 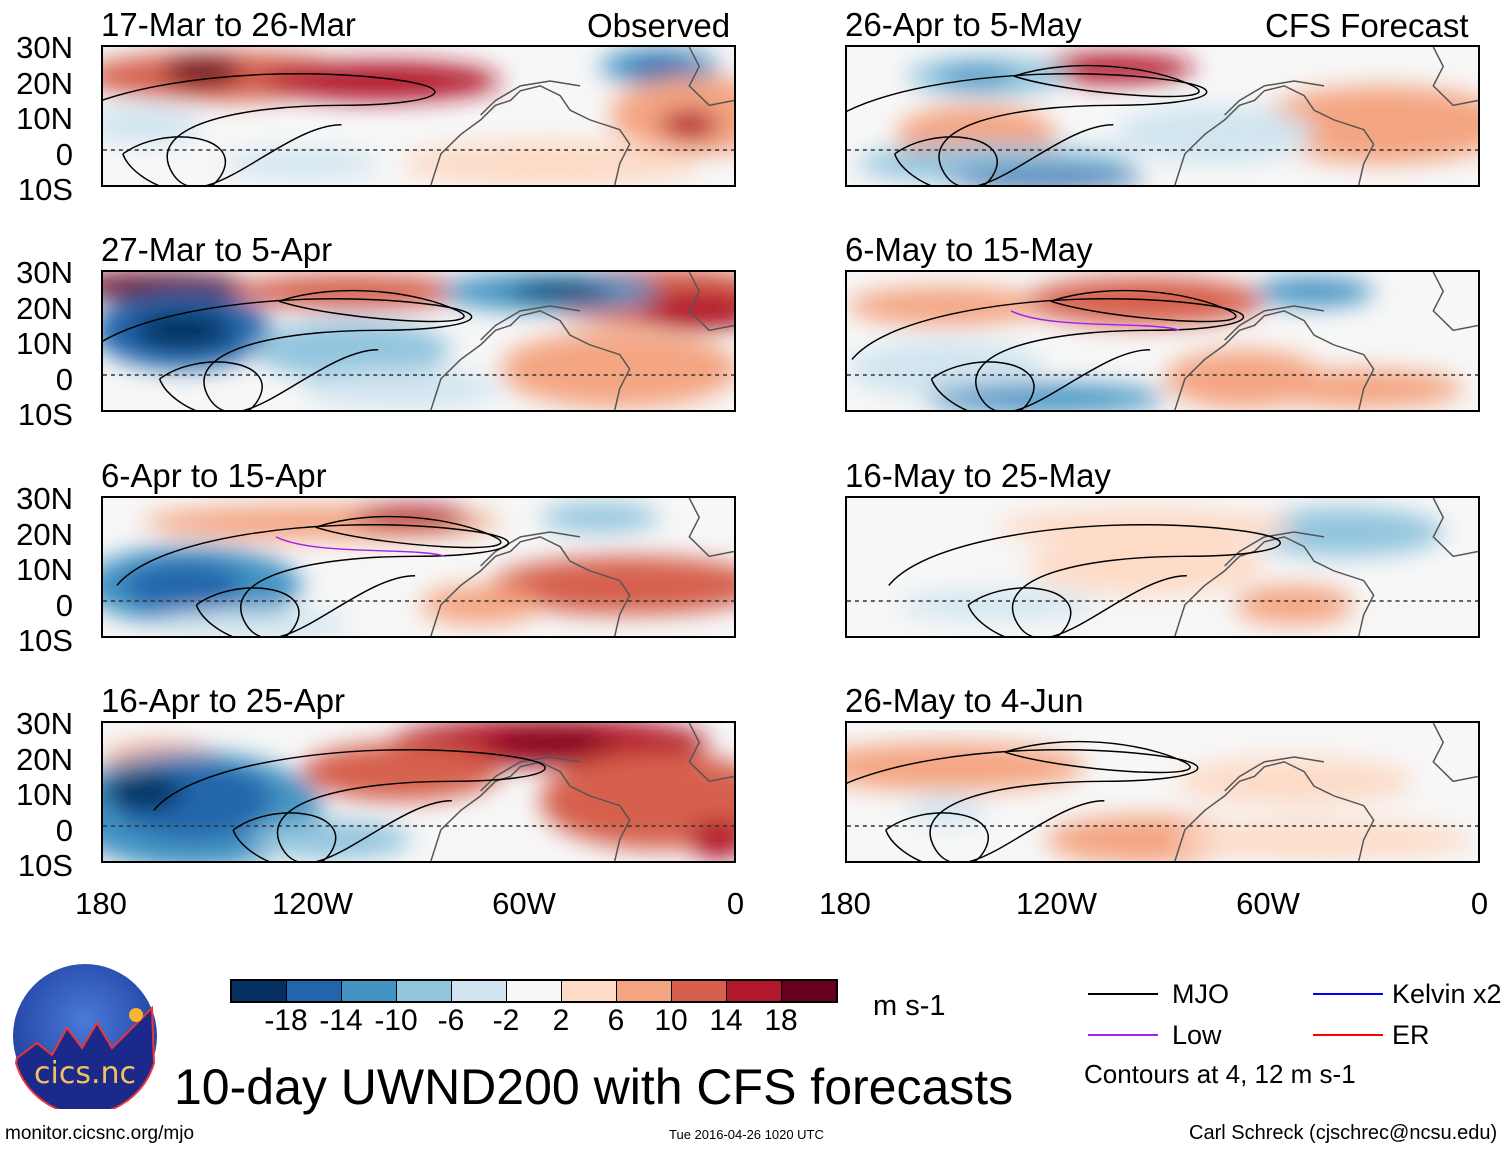 What do you see at coordinates (1367, 25) in the screenshot?
I see `cfs-forecast-header: CFS Forecast` at bounding box center [1367, 25].